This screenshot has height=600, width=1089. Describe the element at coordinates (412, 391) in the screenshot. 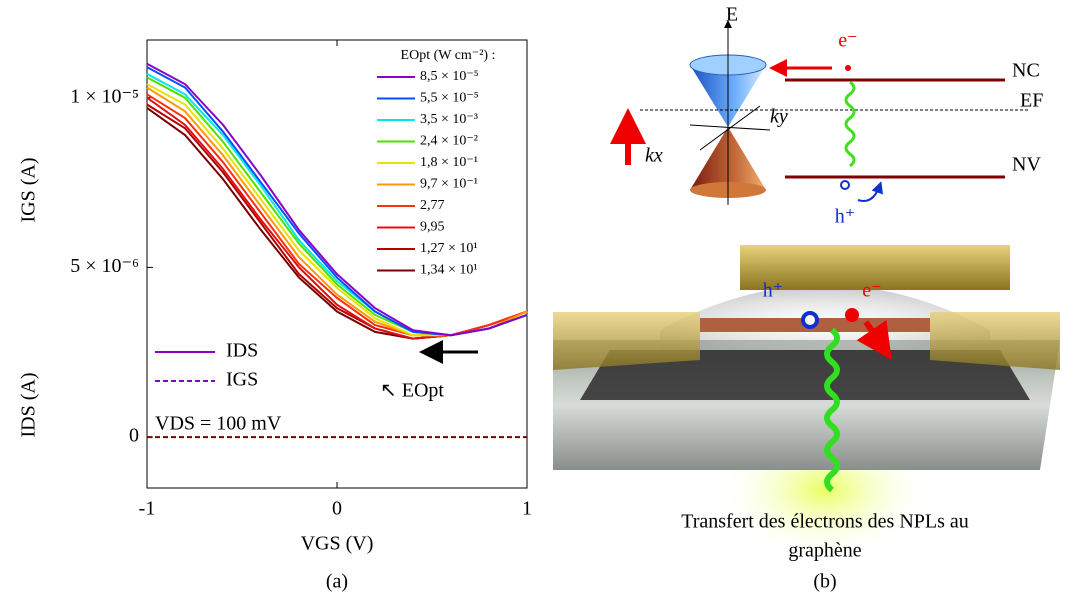

I see `annotation: ↖ EOpt` at that location.